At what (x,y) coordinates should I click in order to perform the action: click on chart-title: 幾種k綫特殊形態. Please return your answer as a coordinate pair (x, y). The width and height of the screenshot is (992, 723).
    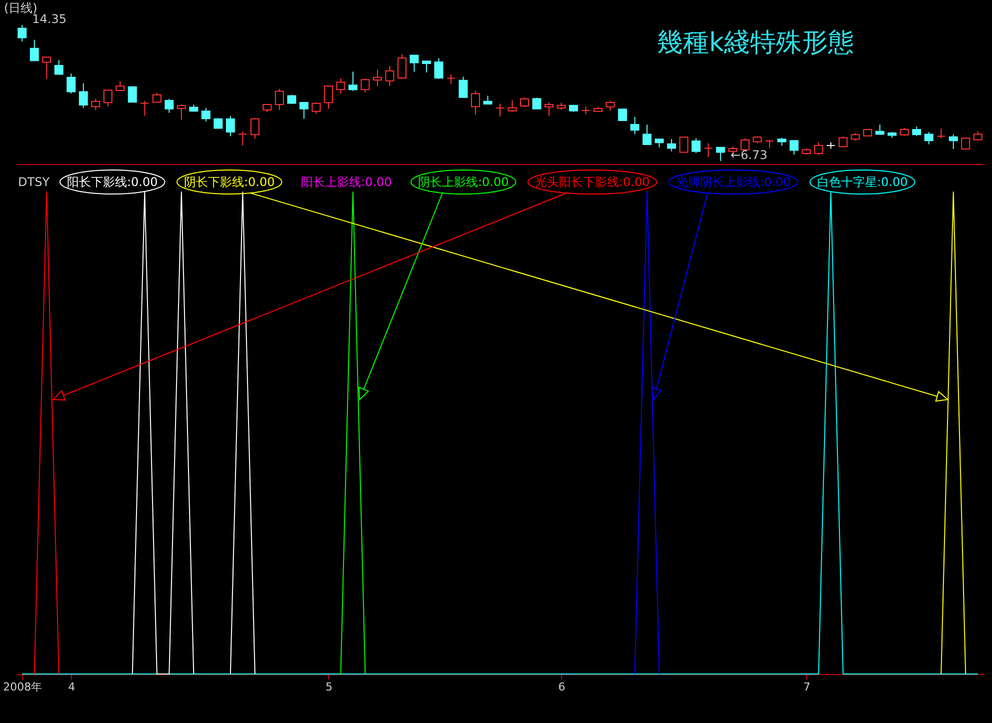
    Looking at the image, I should click on (755, 43).